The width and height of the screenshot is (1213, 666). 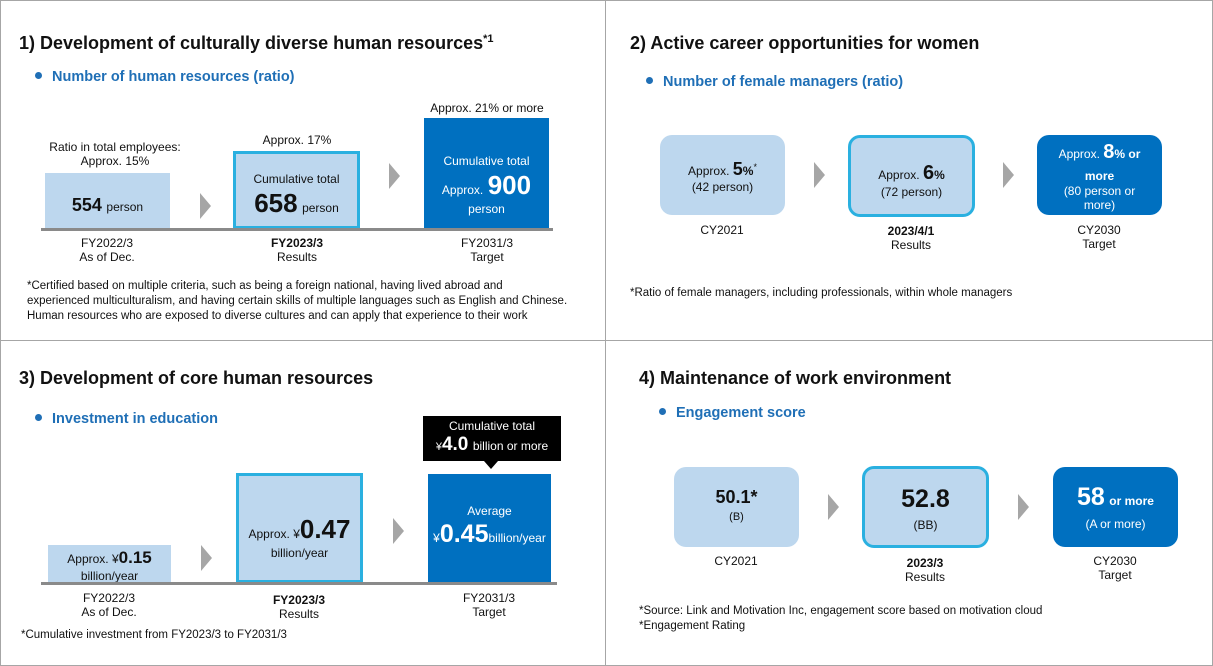 I want to click on bar-fy2022: 554 person, so click(x=107, y=201).